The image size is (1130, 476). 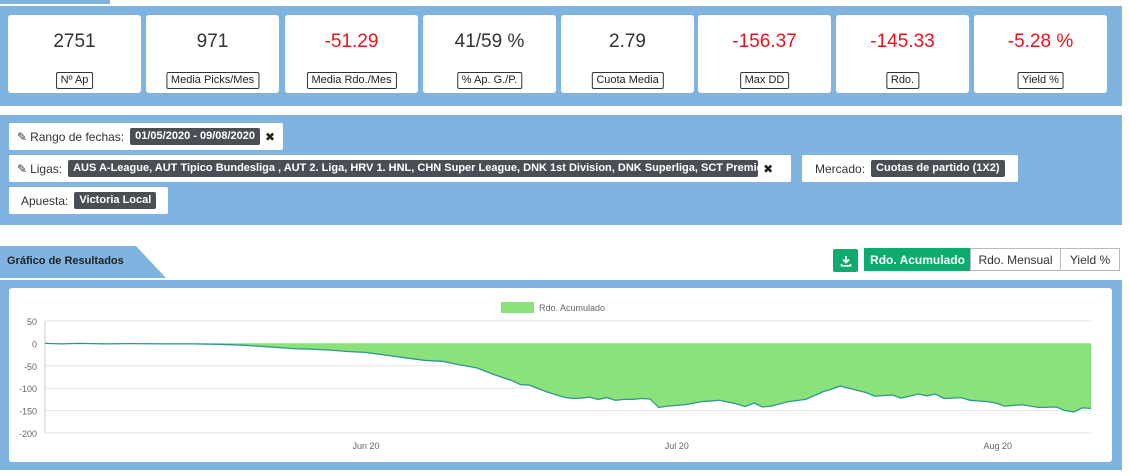 What do you see at coordinates (212, 54) in the screenshot?
I see `stat-card: 971 Media Picks/Mes` at bounding box center [212, 54].